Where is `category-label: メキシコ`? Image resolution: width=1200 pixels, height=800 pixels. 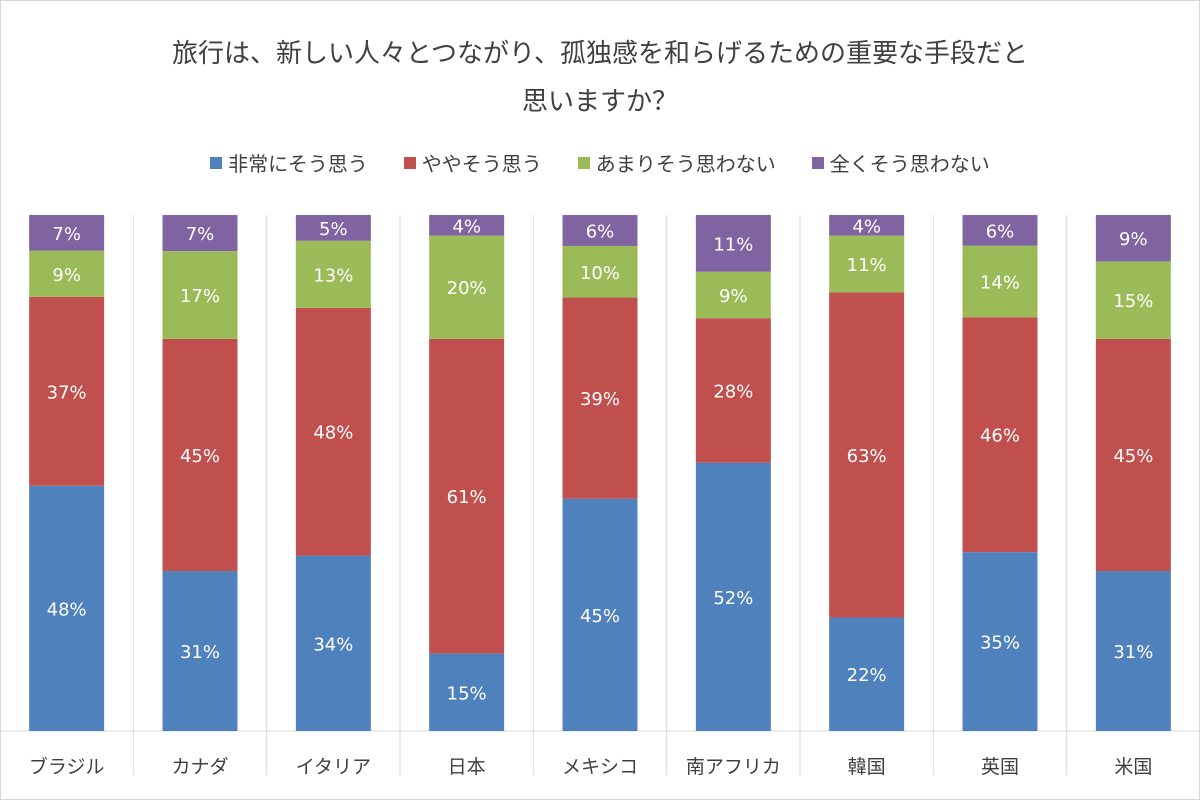 category-label: メキシコ is located at coordinates (600, 767).